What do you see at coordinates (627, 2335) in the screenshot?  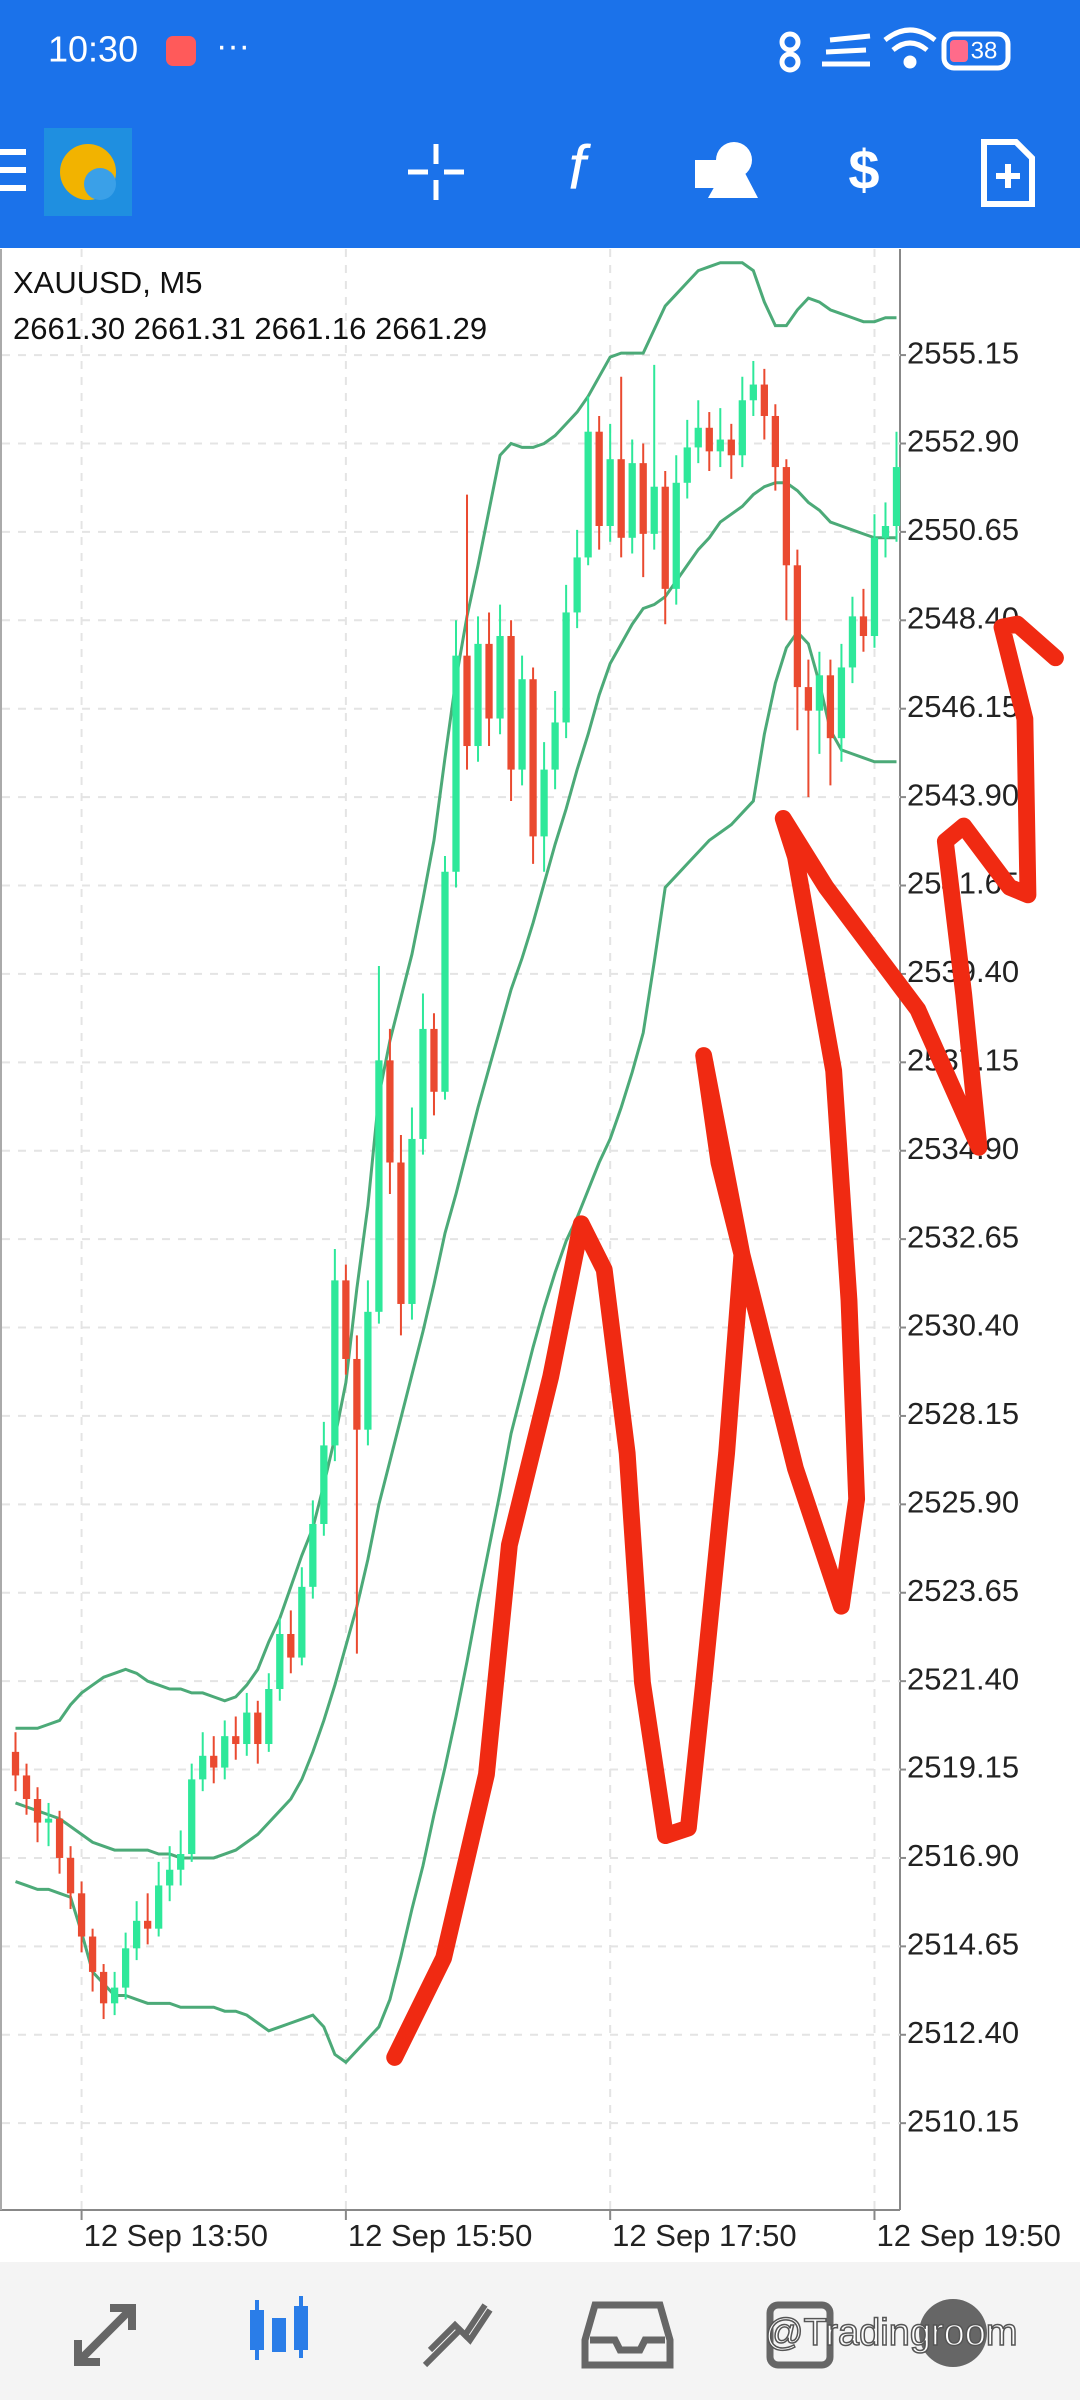 I see `nav-history` at bounding box center [627, 2335].